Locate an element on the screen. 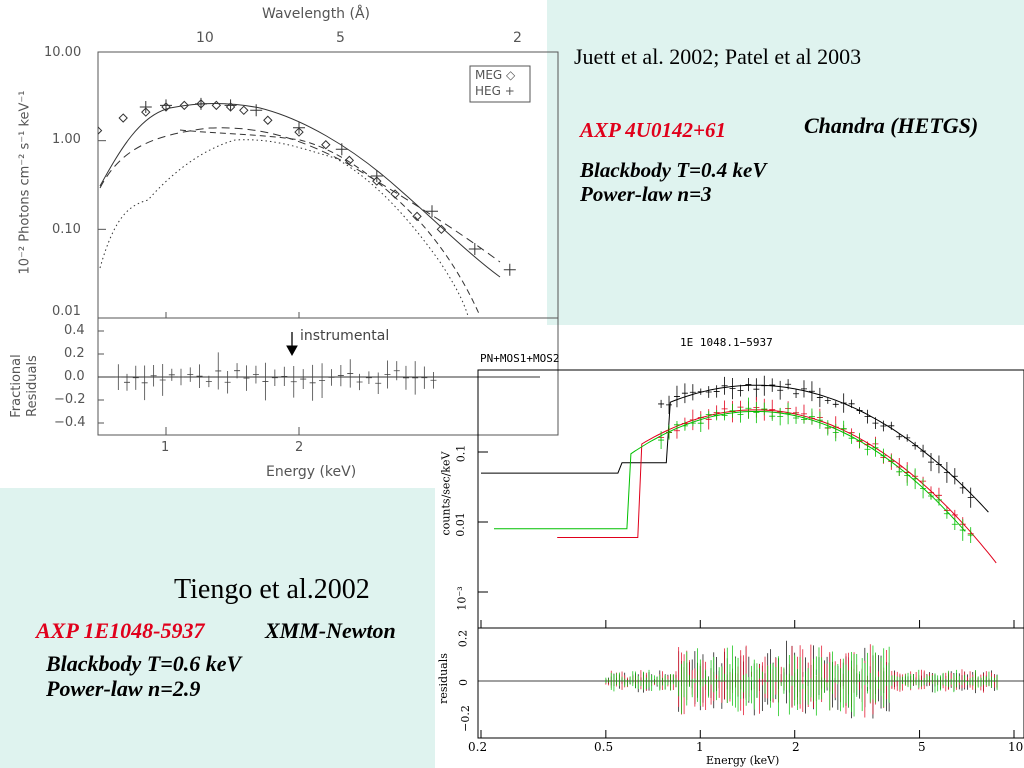 Image resolution: width=1024 pixels, height=768 pixels. chart1-data-points is located at coordinates (307, 186).